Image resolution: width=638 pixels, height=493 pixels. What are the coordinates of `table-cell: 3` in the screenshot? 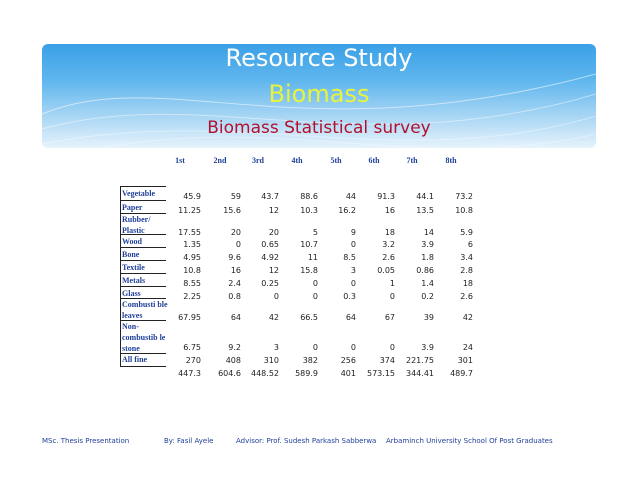 It's located at (276, 347).